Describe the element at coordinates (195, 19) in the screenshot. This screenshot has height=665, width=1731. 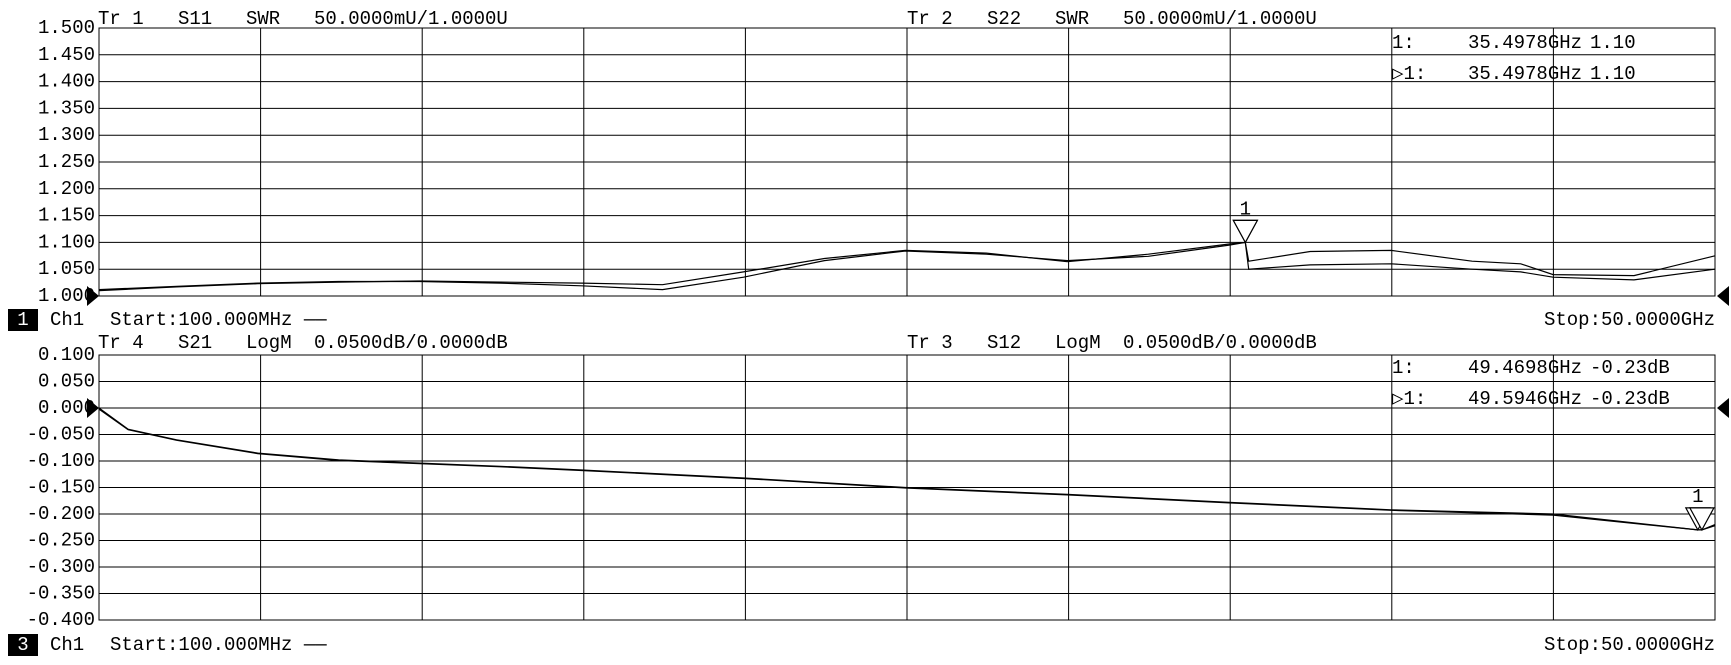
I see `trace-name: S11` at that location.